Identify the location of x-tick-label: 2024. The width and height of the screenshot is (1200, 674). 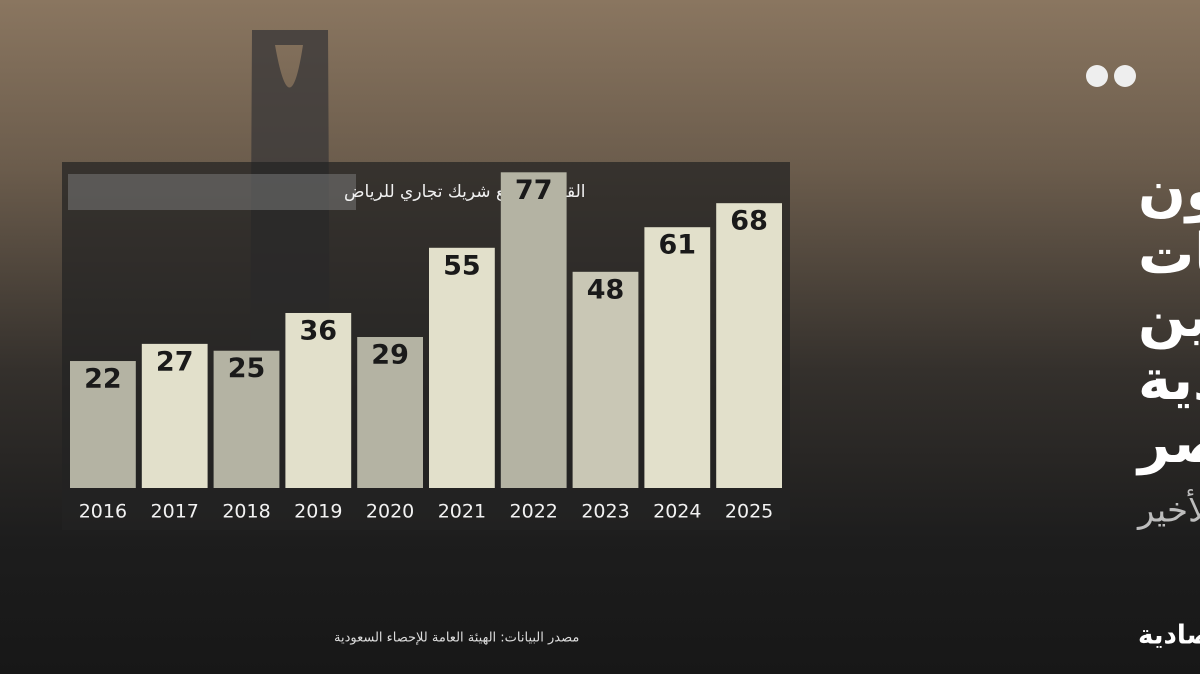
(677, 512).